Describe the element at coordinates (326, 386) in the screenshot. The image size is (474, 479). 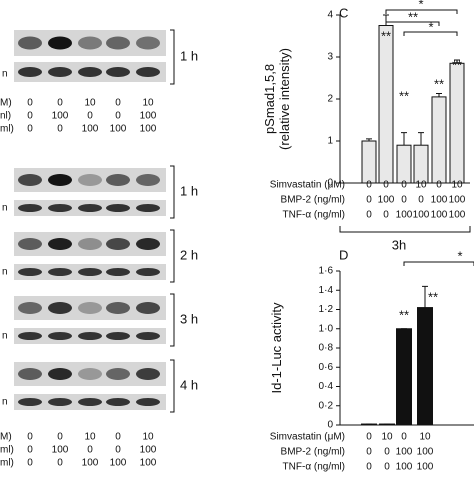
I see `y-tick-label: 0·4` at that location.